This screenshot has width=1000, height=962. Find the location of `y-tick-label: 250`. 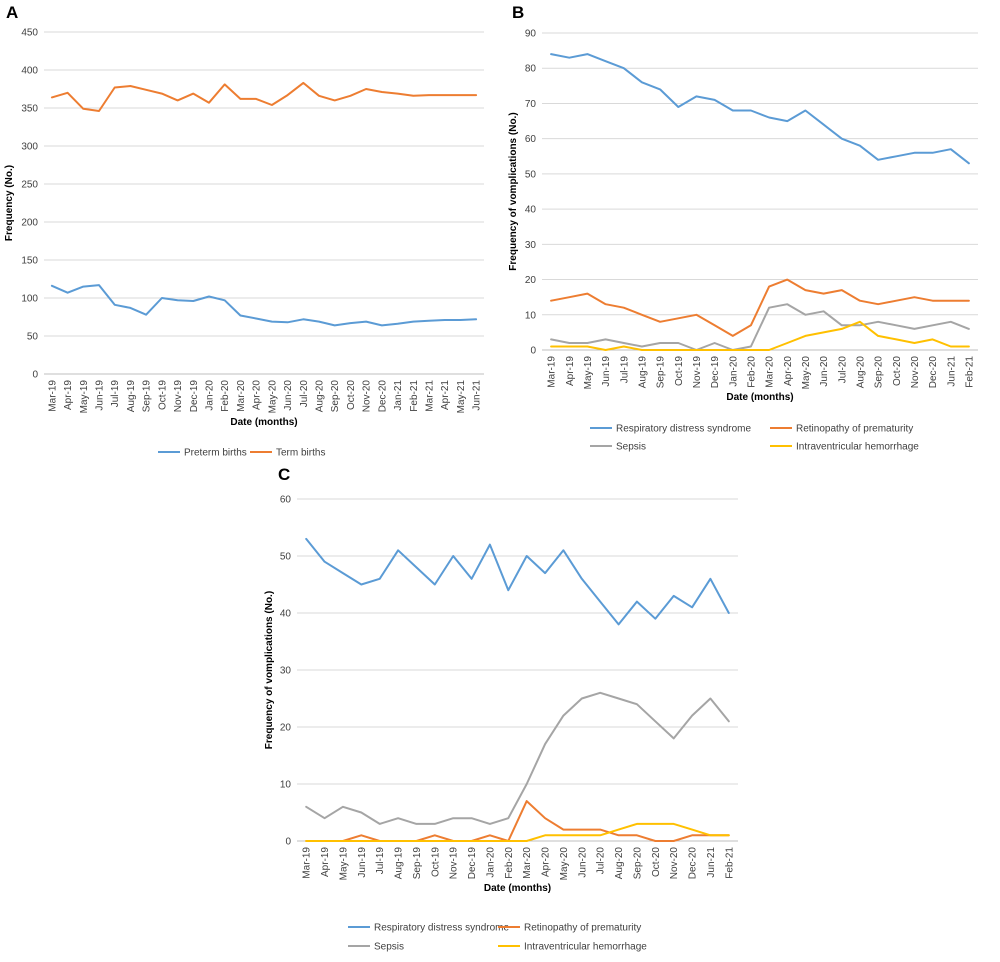

y-tick-label: 250 is located at coordinates (29, 185).